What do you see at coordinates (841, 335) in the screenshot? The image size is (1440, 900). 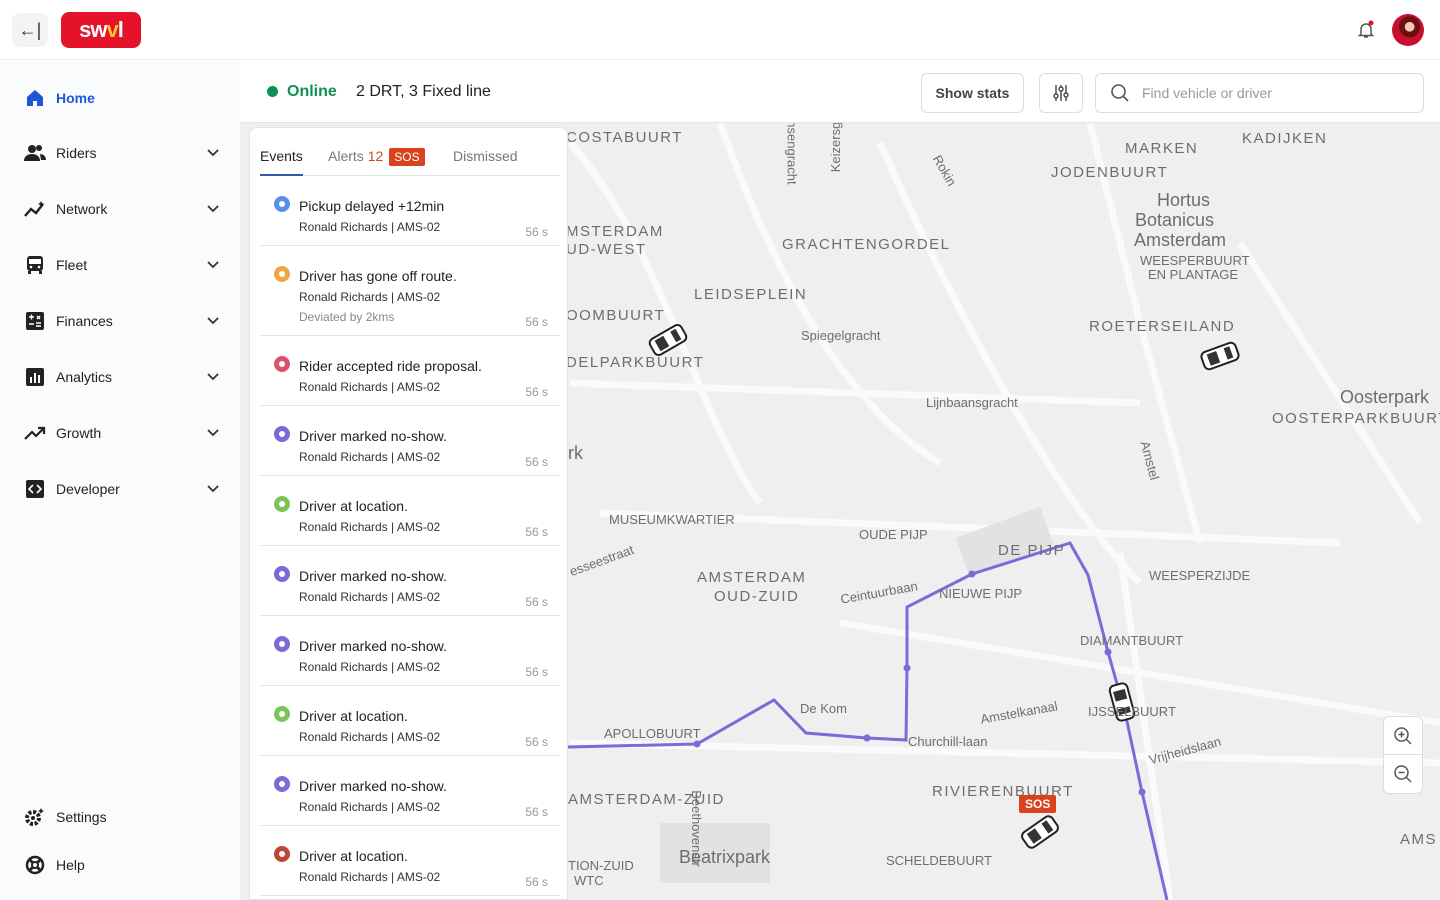 I see `map-label: Spiegelgracht` at bounding box center [841, 335].